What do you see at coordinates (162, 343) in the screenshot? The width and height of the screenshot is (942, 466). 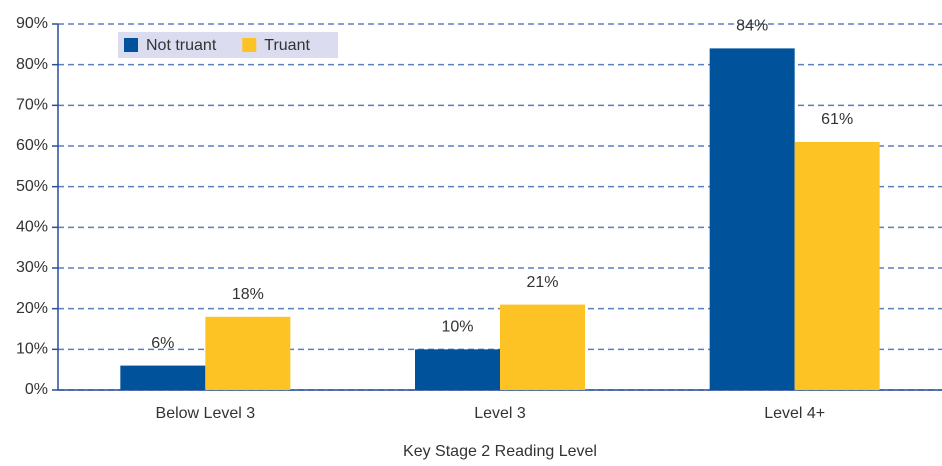 I see `value-label: 6%` at bounding box center [162, 343].